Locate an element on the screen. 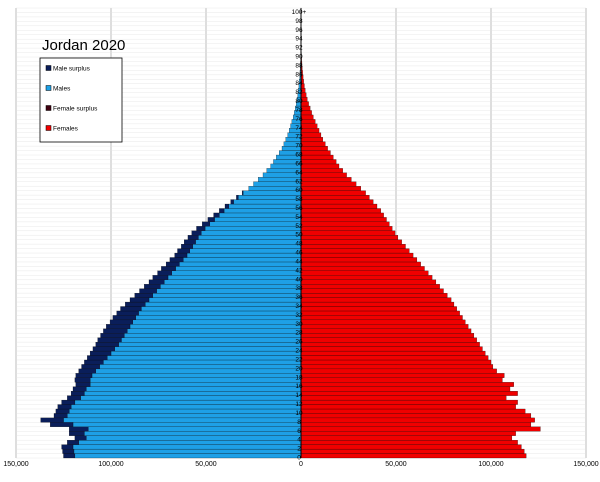 The width and height of the screenshot is (600, 482). age-label: 34 is located at coordinates (299, 306).